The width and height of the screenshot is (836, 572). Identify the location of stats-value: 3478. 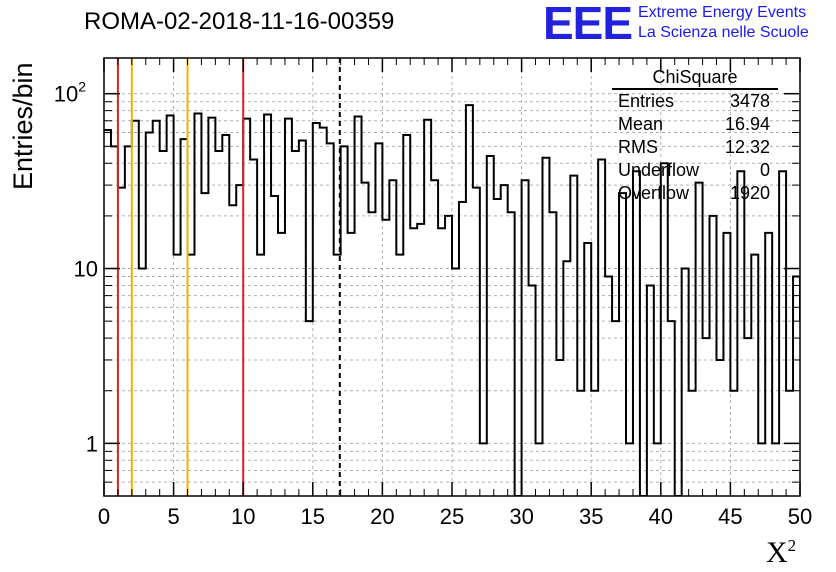
(749, 101).